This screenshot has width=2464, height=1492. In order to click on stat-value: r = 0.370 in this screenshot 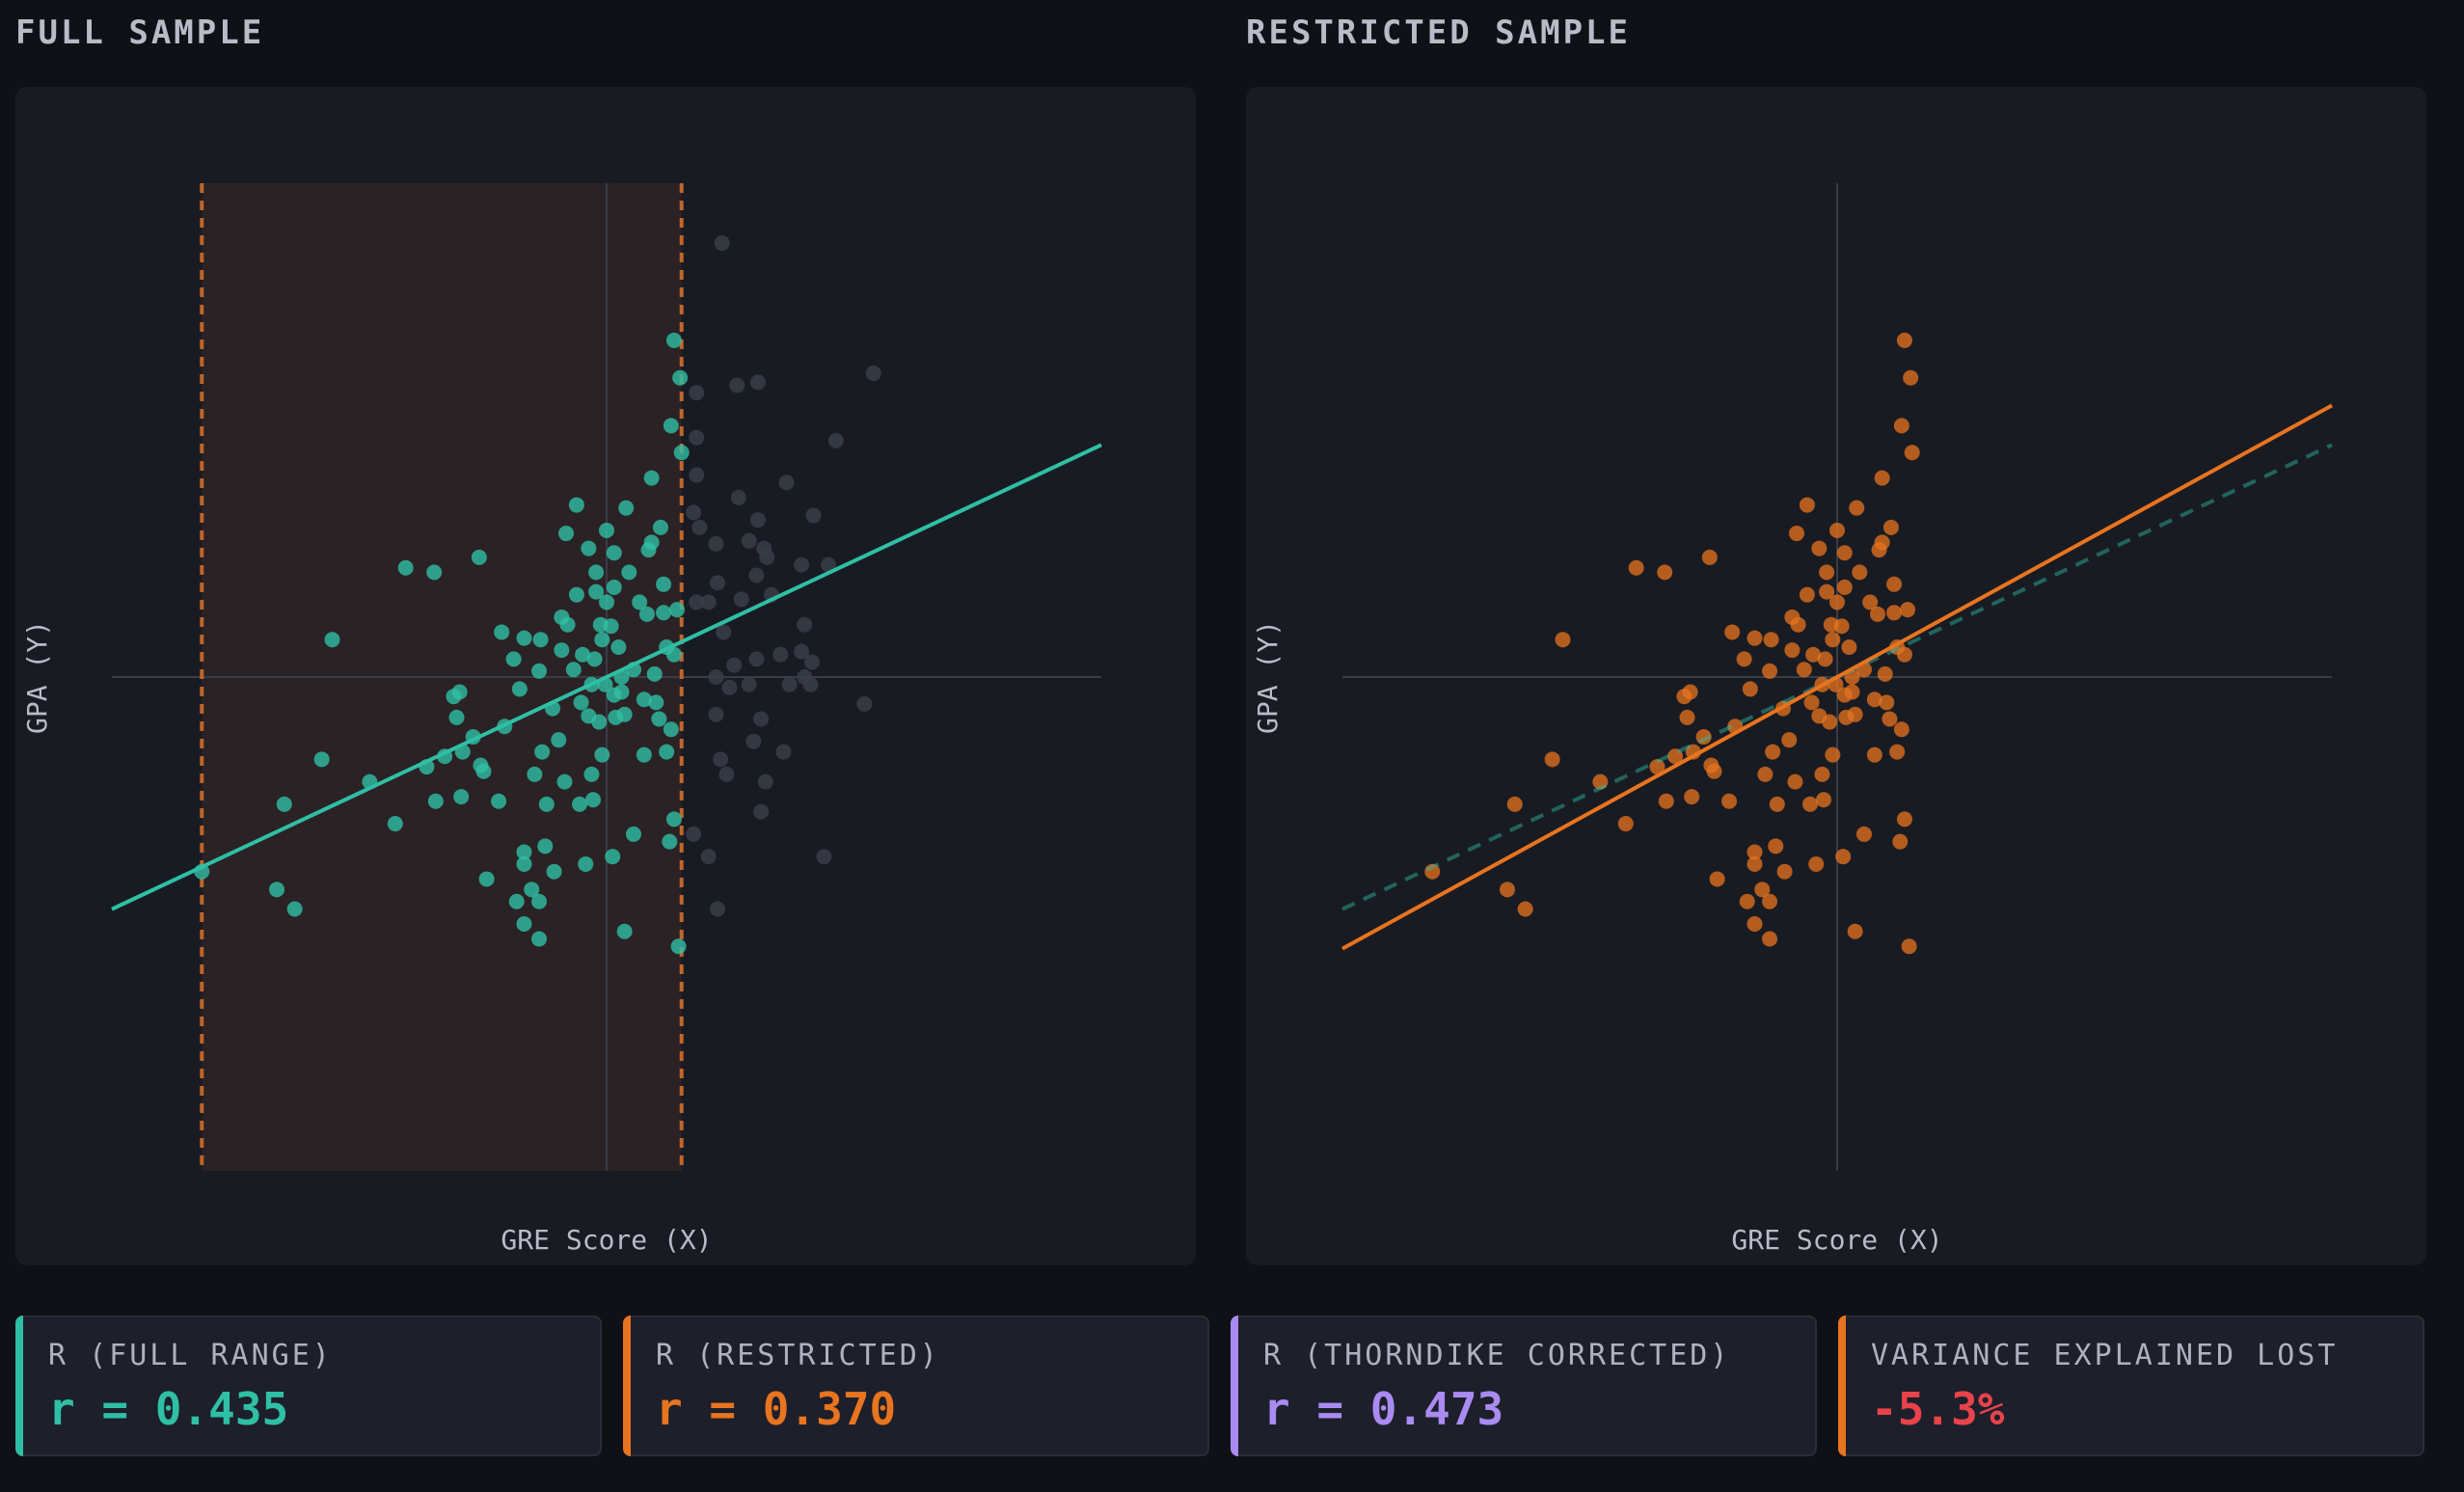, I will do `click(776, 1409)`.